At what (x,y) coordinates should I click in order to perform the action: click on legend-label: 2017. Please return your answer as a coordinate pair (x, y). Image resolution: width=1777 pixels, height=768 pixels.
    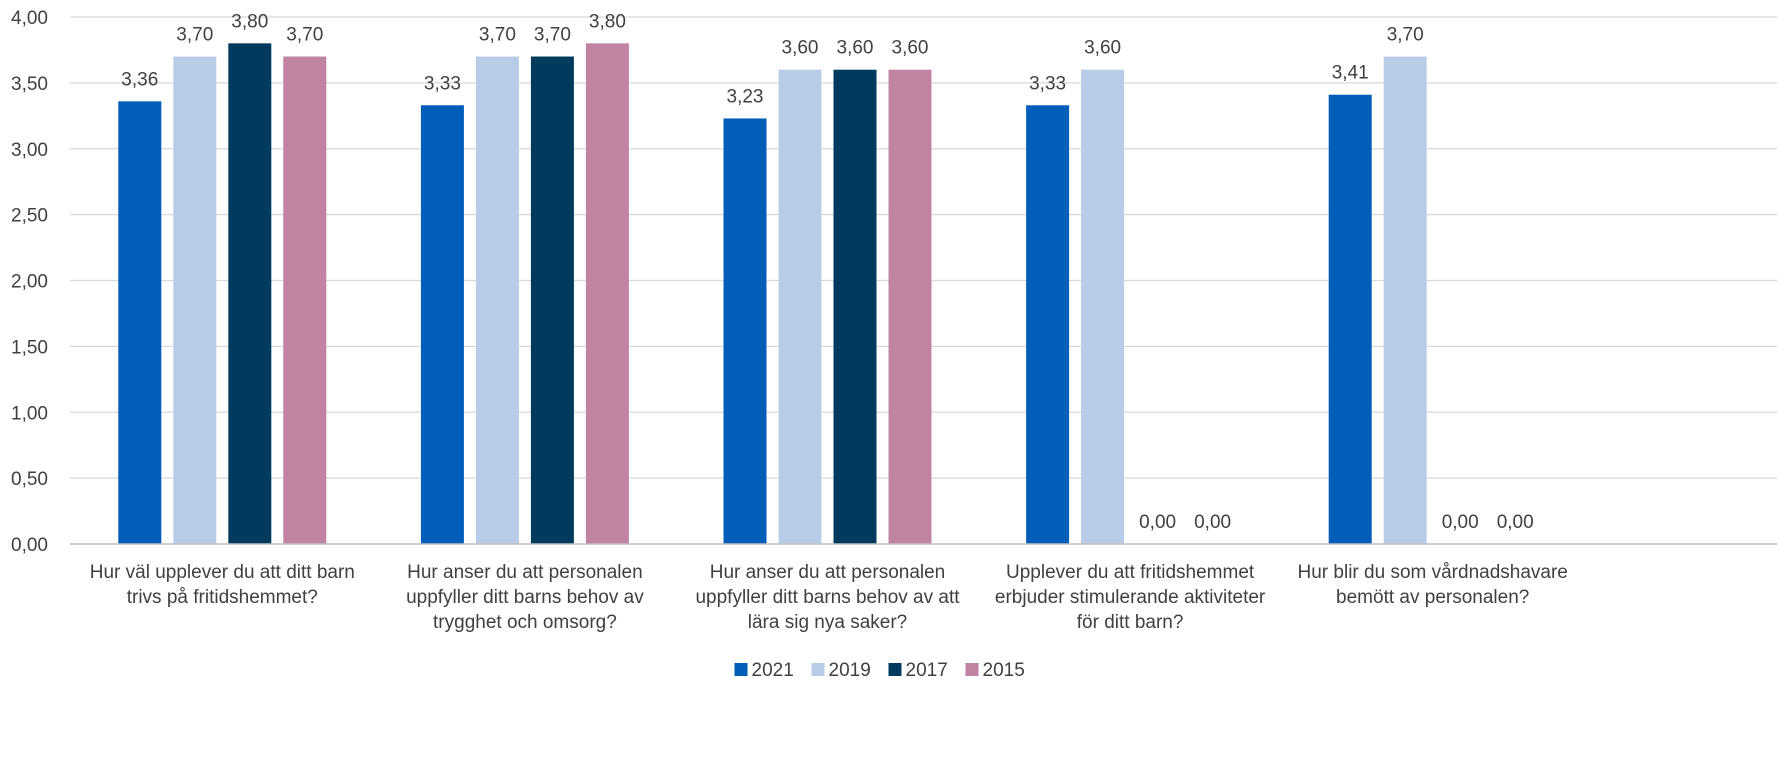
    Looking at the image, I should click on (927, 670).